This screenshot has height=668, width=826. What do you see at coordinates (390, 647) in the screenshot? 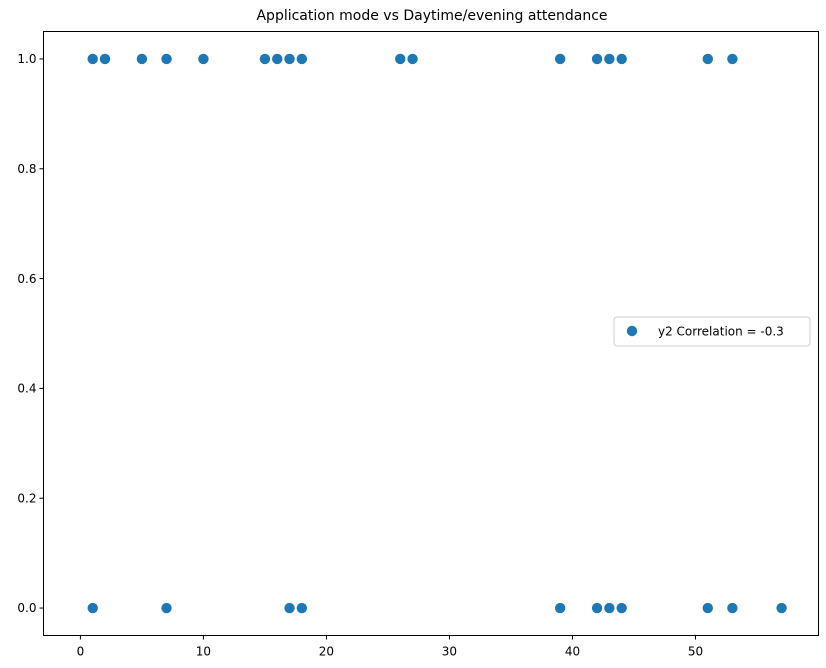
I see `x-axis: 0 10 20 30 40 50` at bounding box center [390, 647].